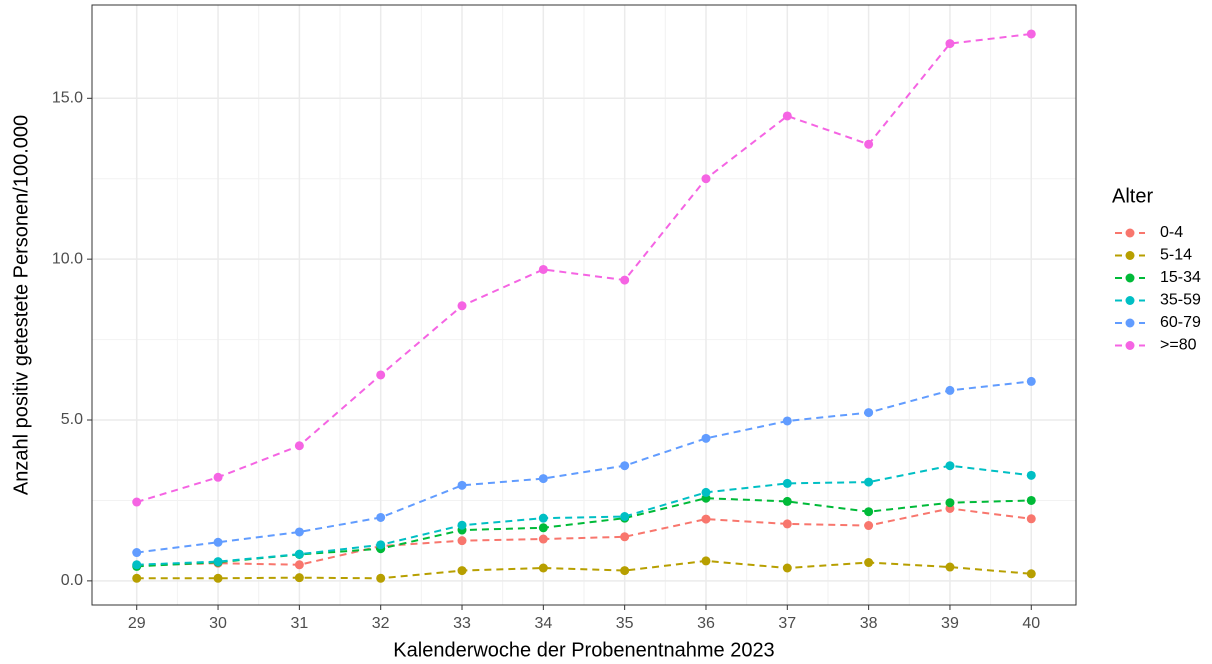 The width and height of the screenshot is (1212, 664). Describe the element at coordinates (67, 98) in the screenshot. I see `y-tick-label: 15.0` at that location.